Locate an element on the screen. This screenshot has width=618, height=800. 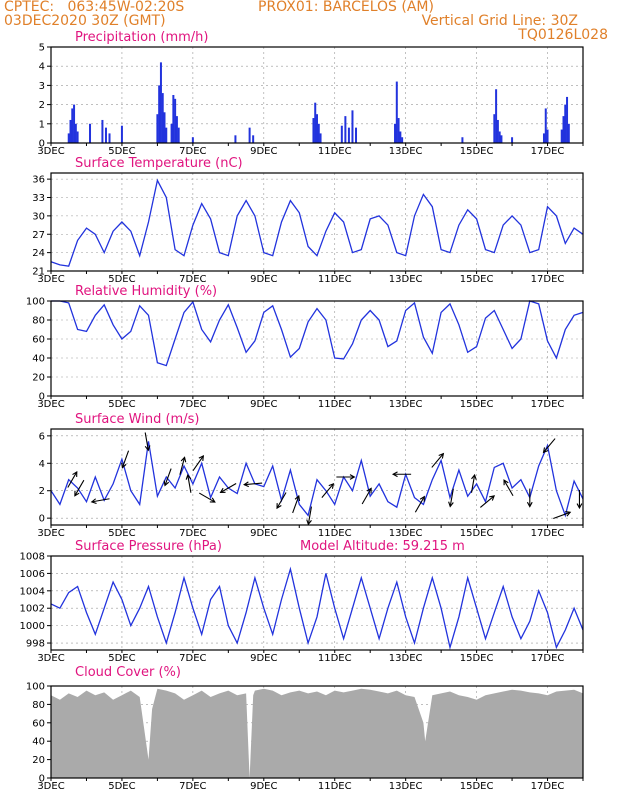
x-tick-label-temperature: 13DEC is located at coordinates (406, 279).